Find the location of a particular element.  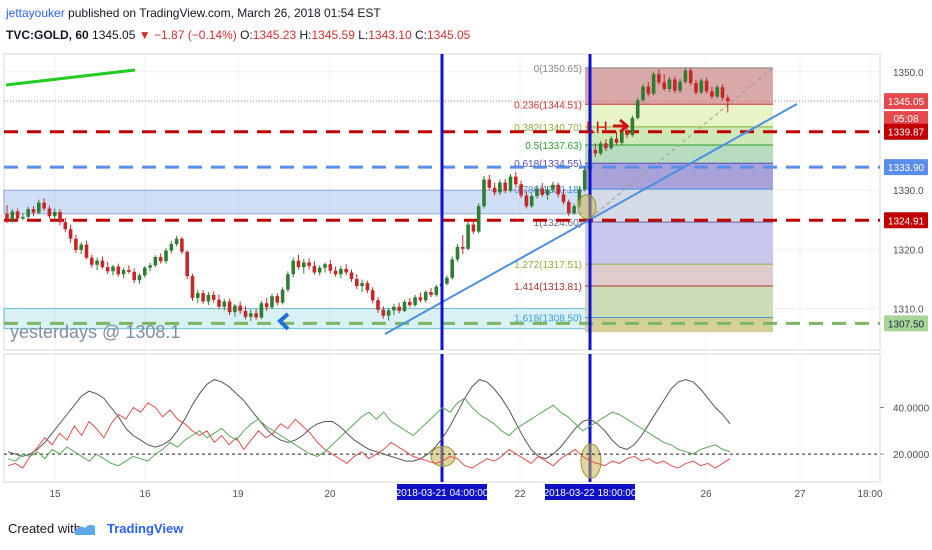

oscillator-series-line is located at coordinates (369, 432).